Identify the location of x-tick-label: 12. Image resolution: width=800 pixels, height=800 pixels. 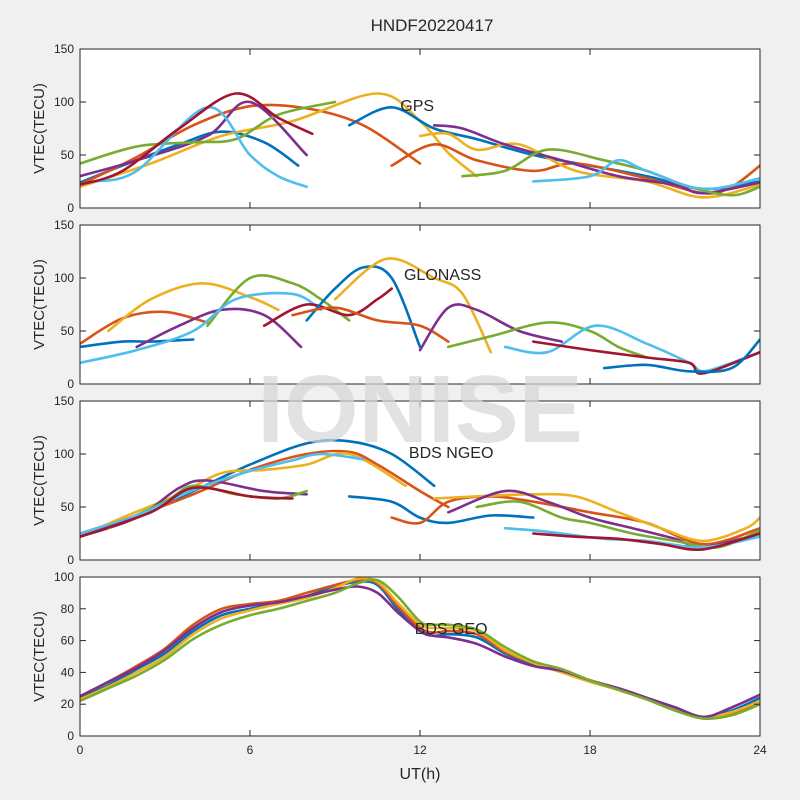
(420, 750).